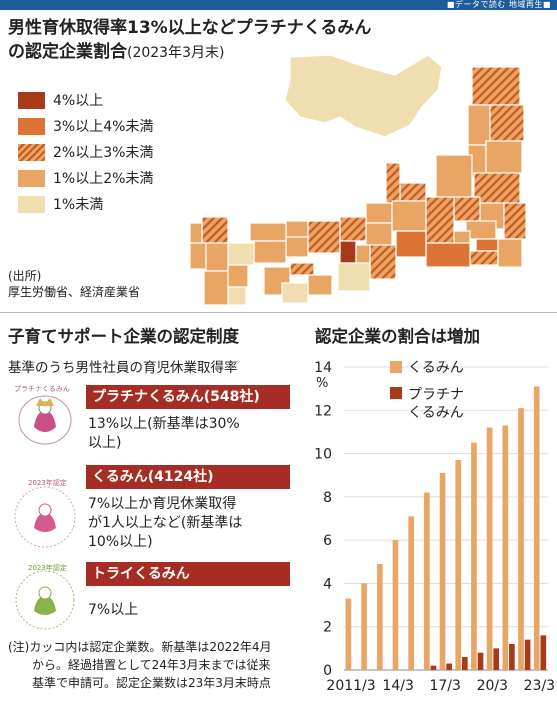 The image size is (557, 707). I want to click on nagasaki, so click(198, 256).